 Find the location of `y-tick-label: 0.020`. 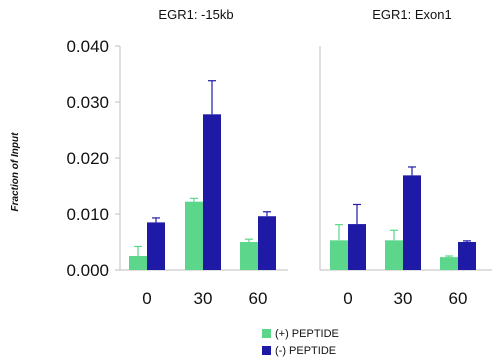

y-tick-label: 0.020 is located at coordinates (87, 158).